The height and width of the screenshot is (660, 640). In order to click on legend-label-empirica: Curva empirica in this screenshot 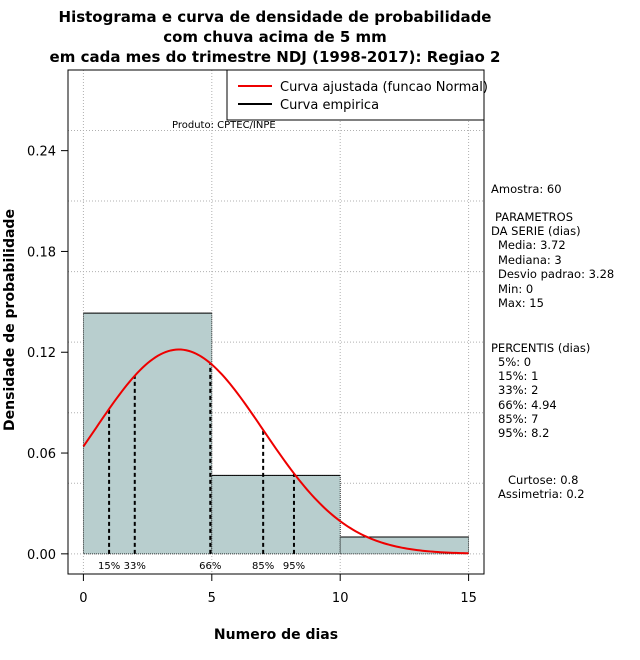, I will do `click(329, 105)`.